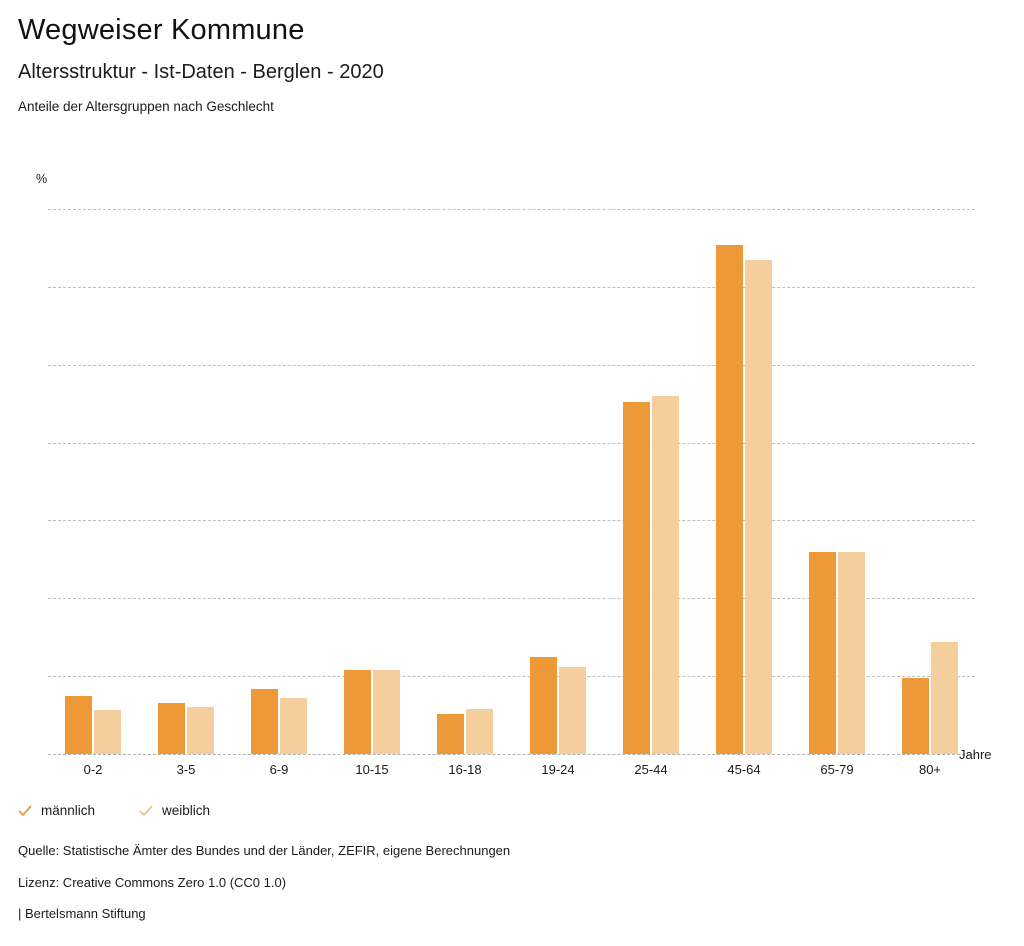 The width and height of the screenshot is (1024, 946). What do you see at coordinates (372, 769) in the screenshot?
I see `x-axis-category-label: 10-15` at bounding box center [372, 769].